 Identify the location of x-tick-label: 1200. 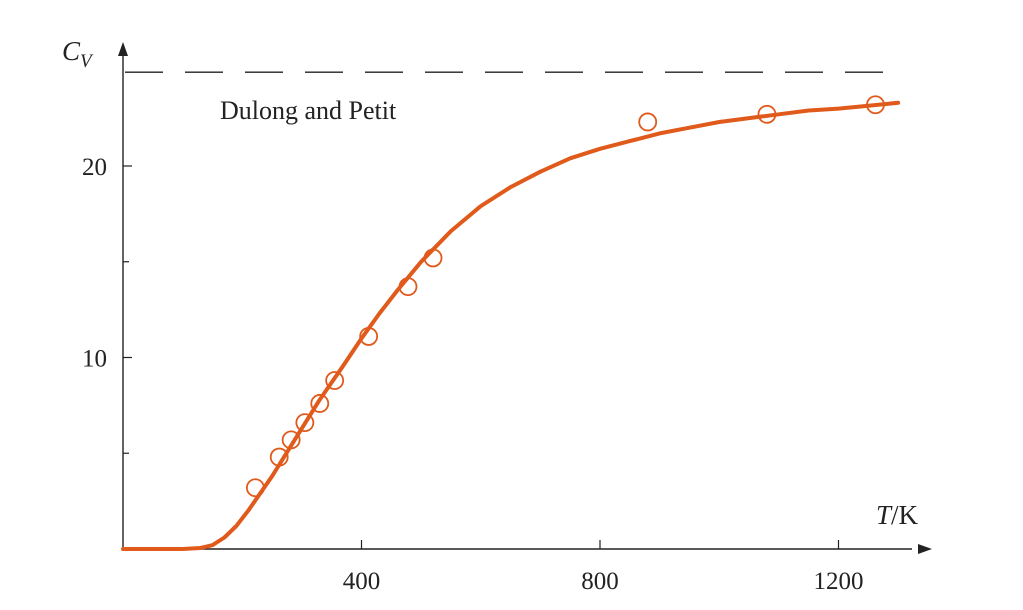
(839, 581).